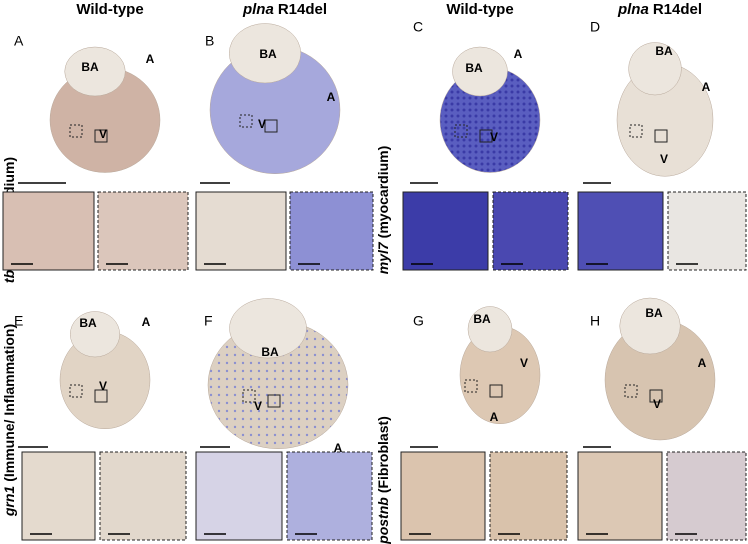 The width and height of the screenshot is (748, 544). I want to click on panel-letter: B, so click(209, 41).